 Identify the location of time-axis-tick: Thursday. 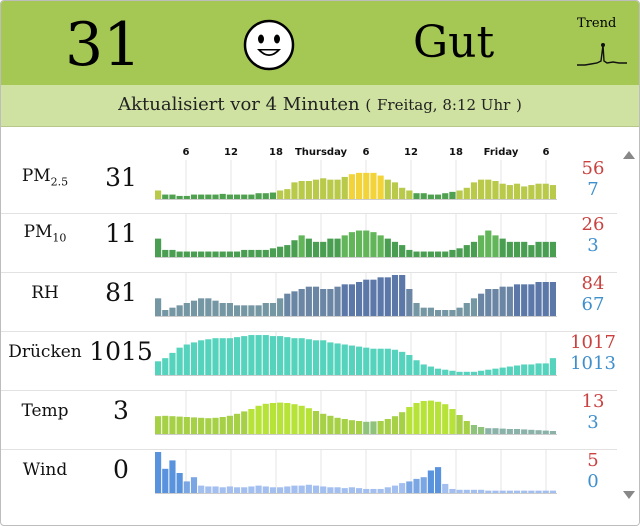
(321, 152).